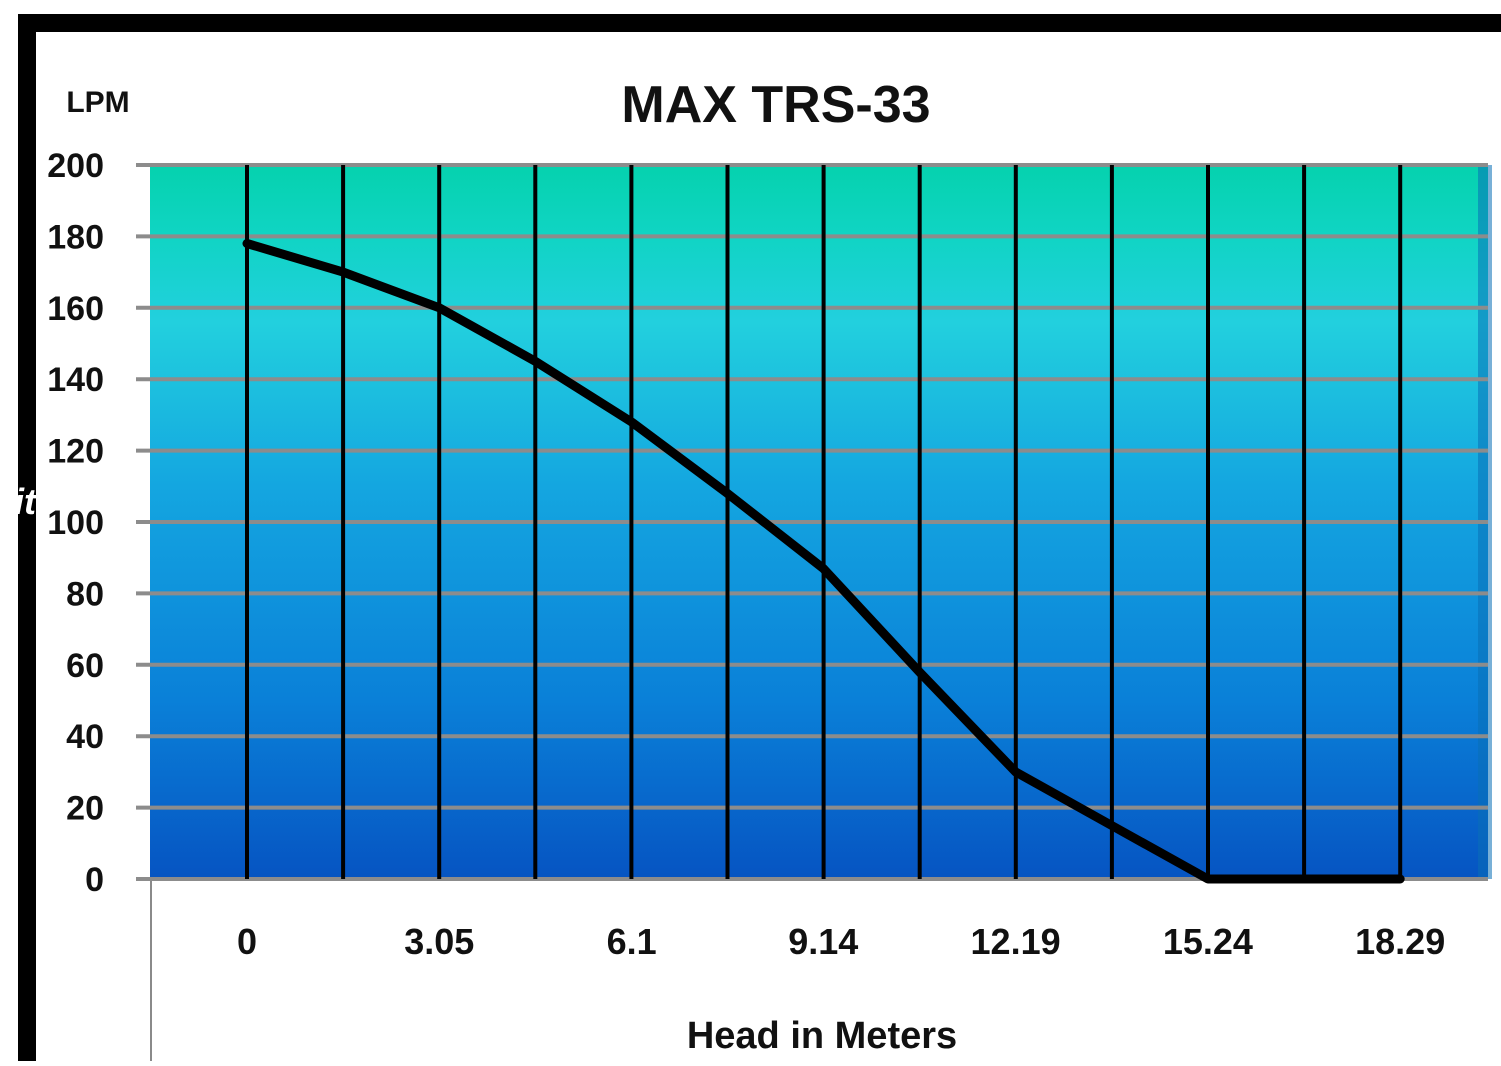 The width and height of the screenshot is (1501, 1066). What do you see at coordinates (75, 166) in the screenshot?
I see `y-tick-200: 200` at bounding box center [75, 166].